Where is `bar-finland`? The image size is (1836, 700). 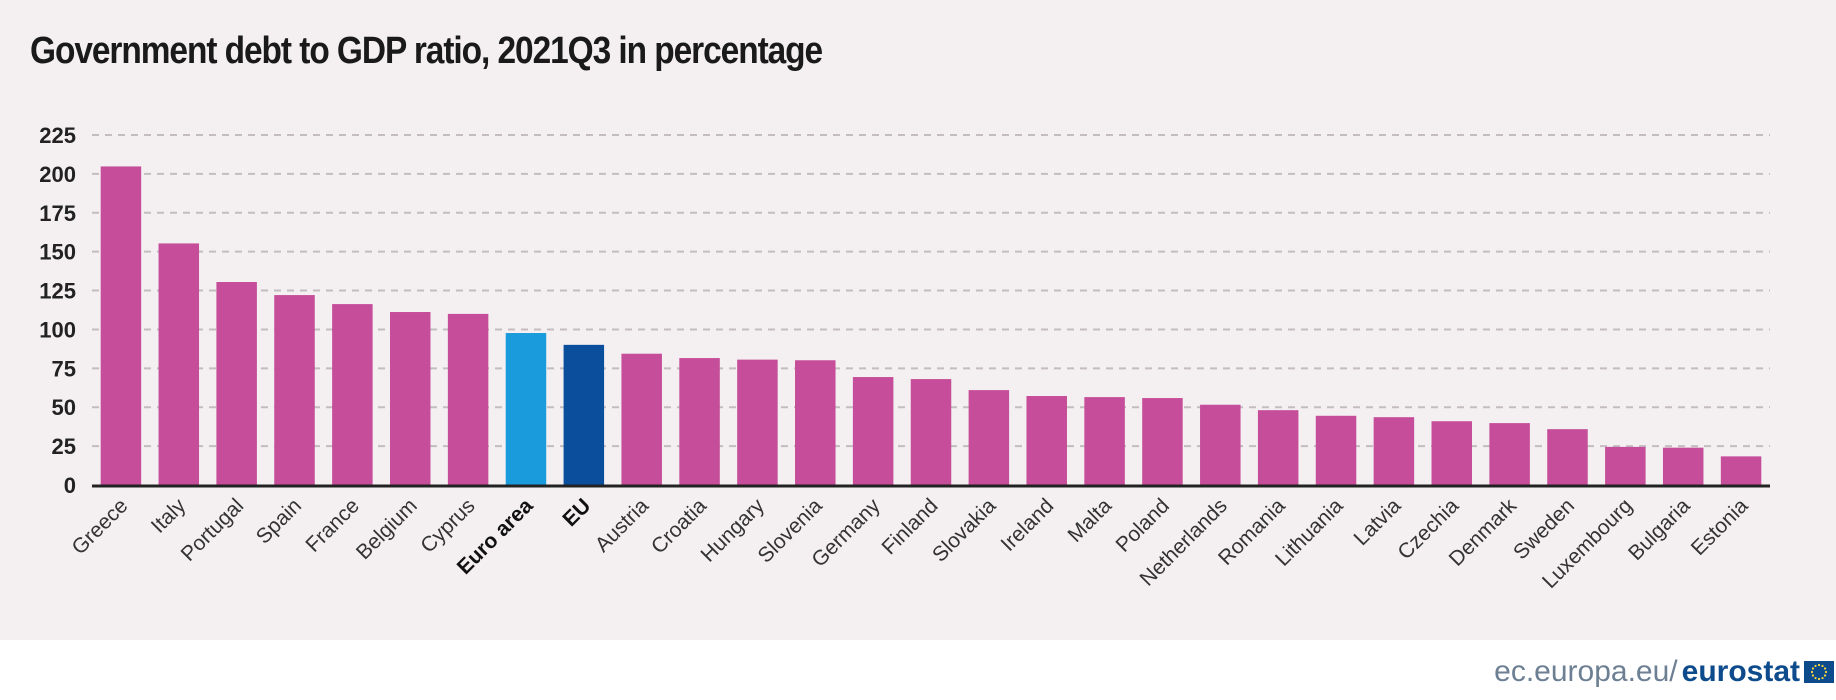
bar-finland is located at coordinates (931, 432).